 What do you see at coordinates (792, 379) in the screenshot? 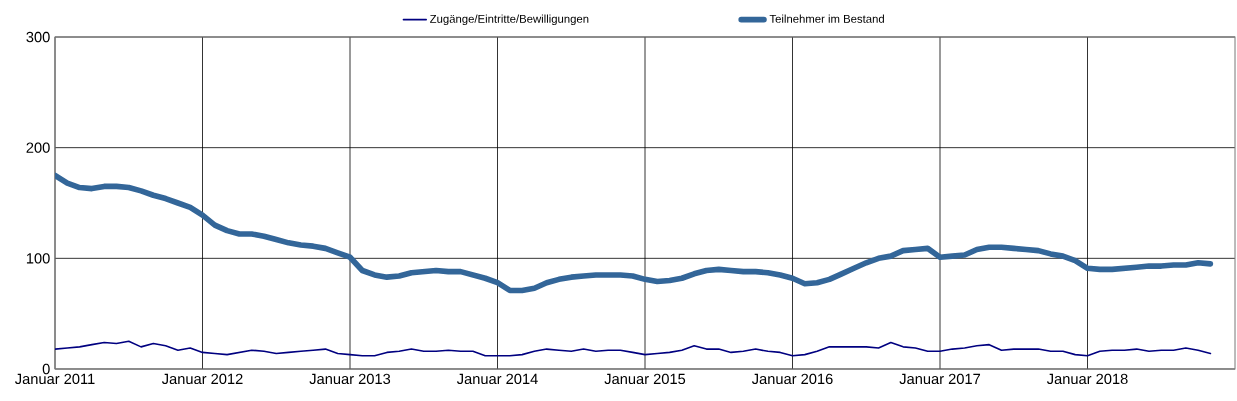
I see `x-tick-label: Januar 2016` at bounding box center [792, 379].